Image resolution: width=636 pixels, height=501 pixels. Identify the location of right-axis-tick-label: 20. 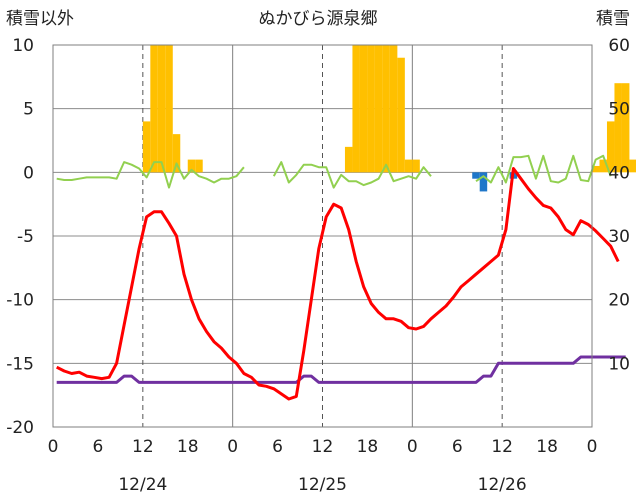
(619, 301).